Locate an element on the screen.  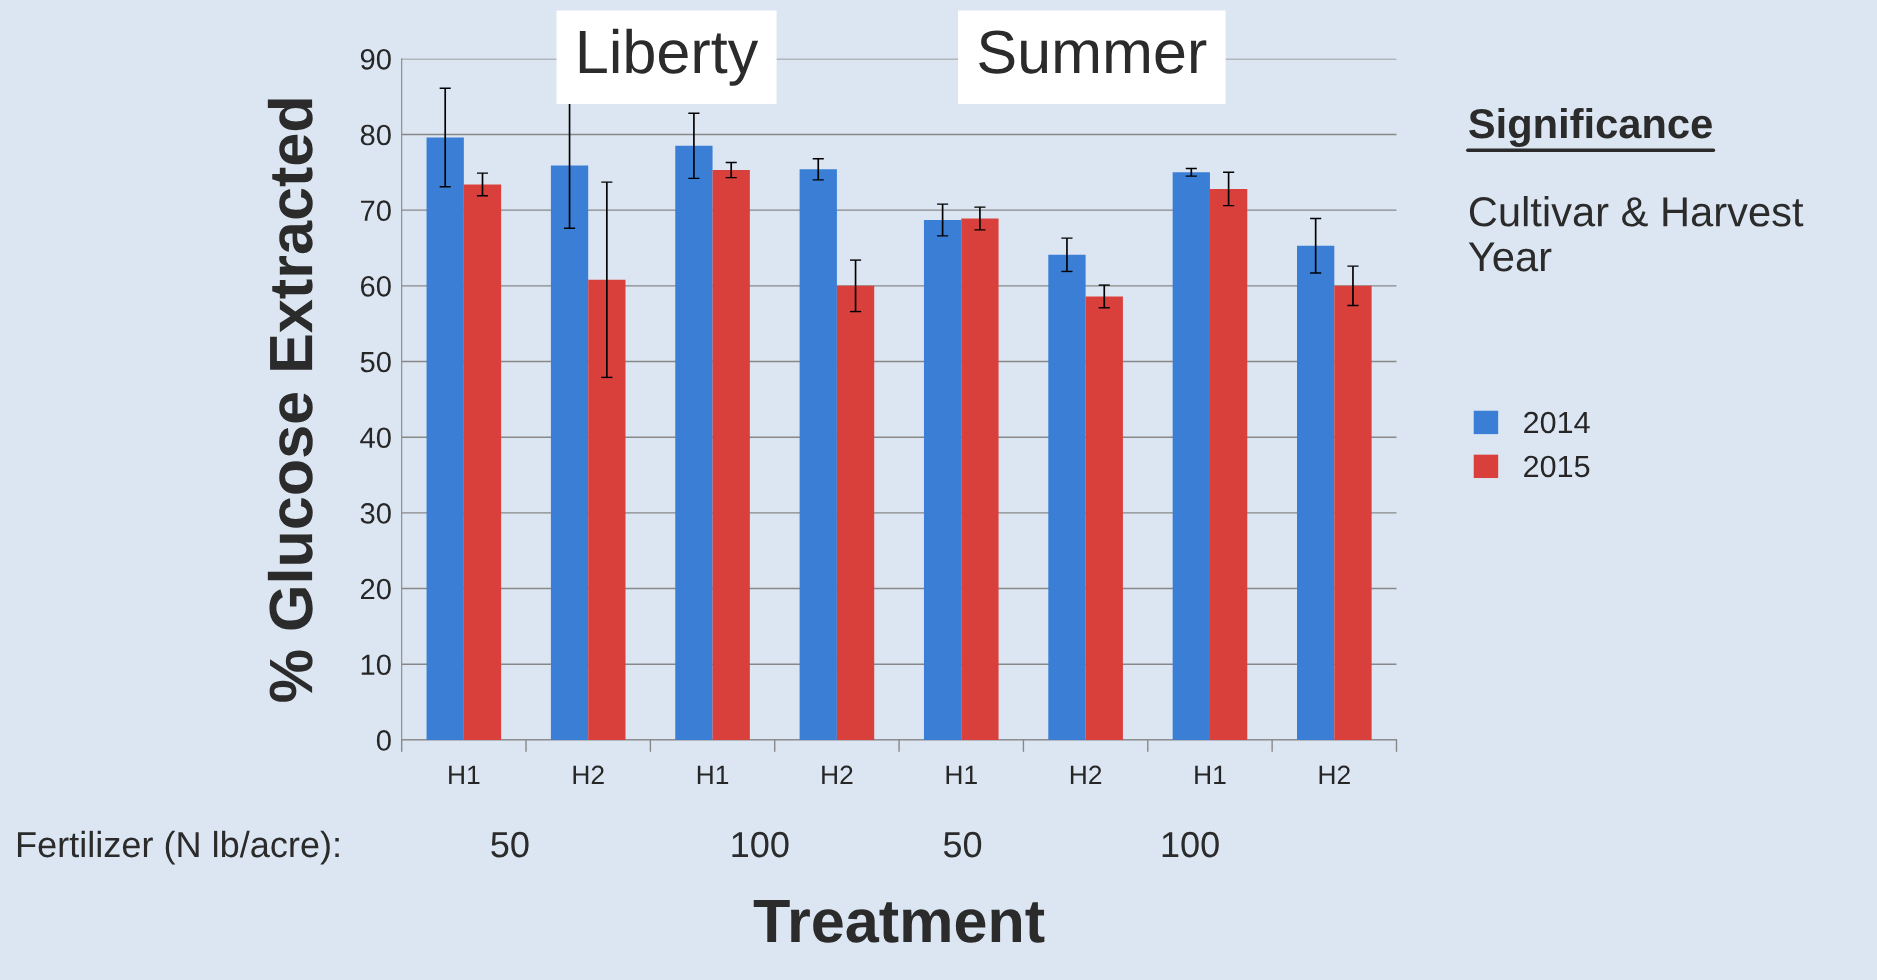
y-tick-label: 20 is located at coordinates (375, 589).